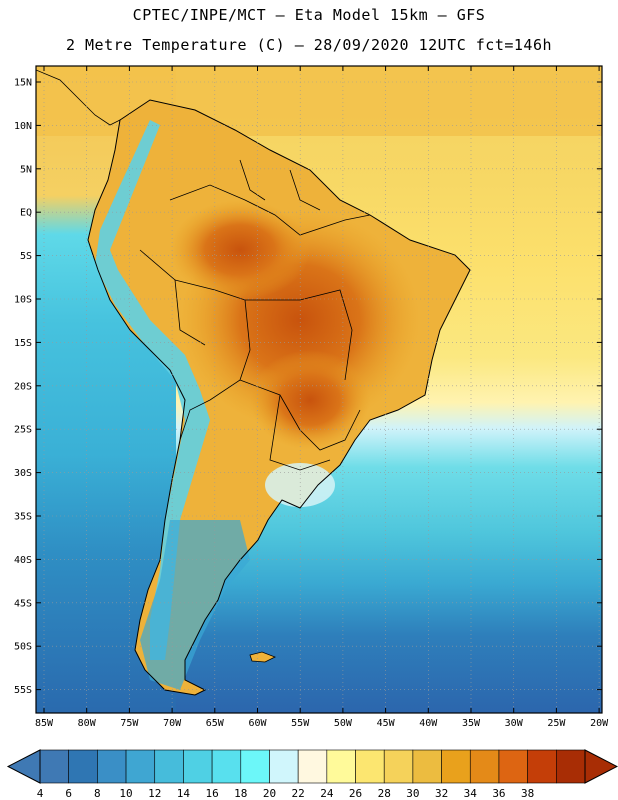  I want to click on colorbar-cells, so click(312, 766).